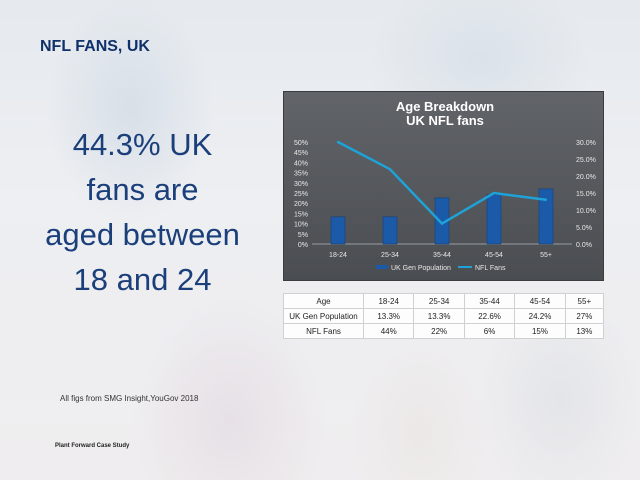 The height and width of the screenshot is (480, 640). What do you see at coordinates (586, 177) in the screenshot?
I see `right-axis-tick-label: 20.0%` at bounding box center [586, 177].